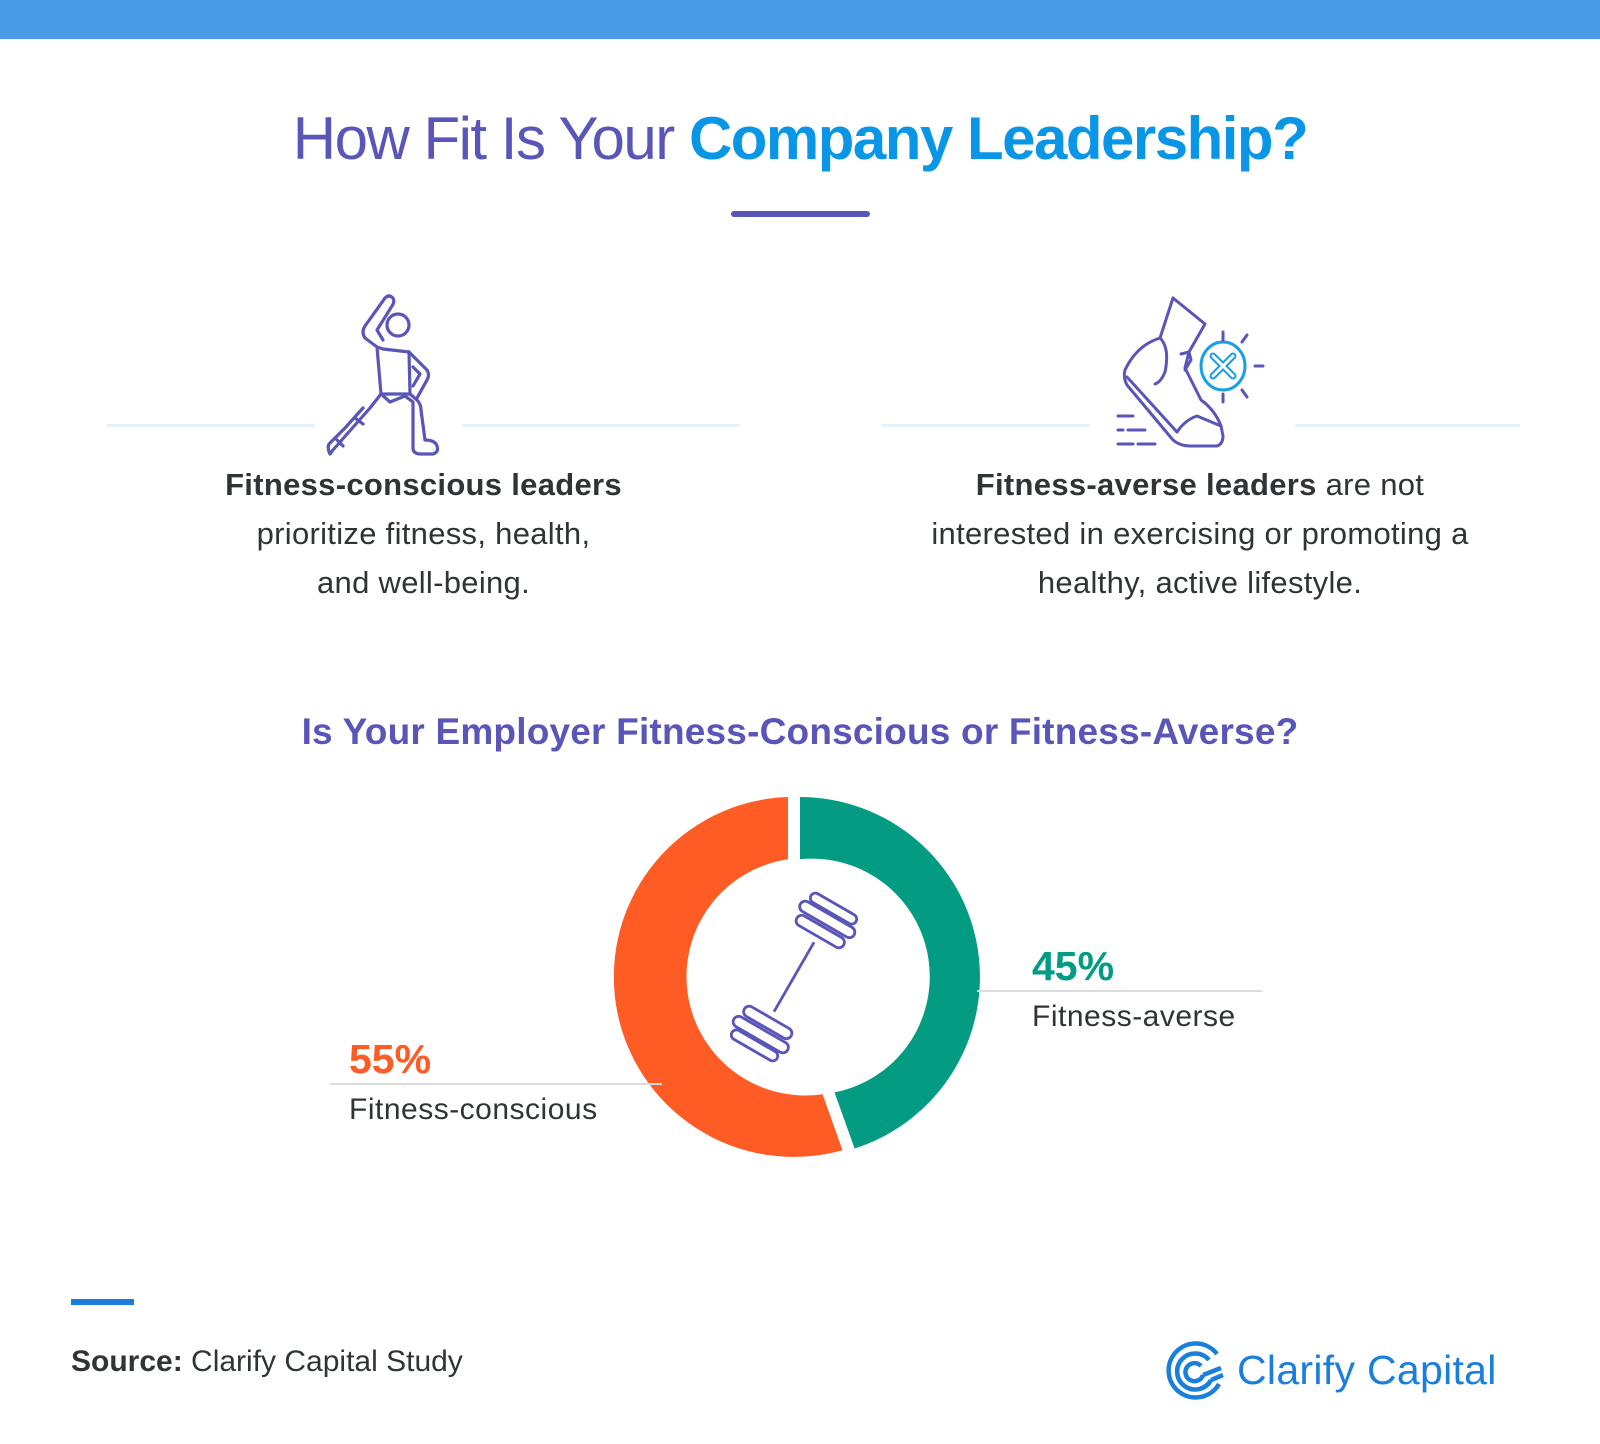  I want to click on averse-label: Fitness-averse, so click(1134, 1016).